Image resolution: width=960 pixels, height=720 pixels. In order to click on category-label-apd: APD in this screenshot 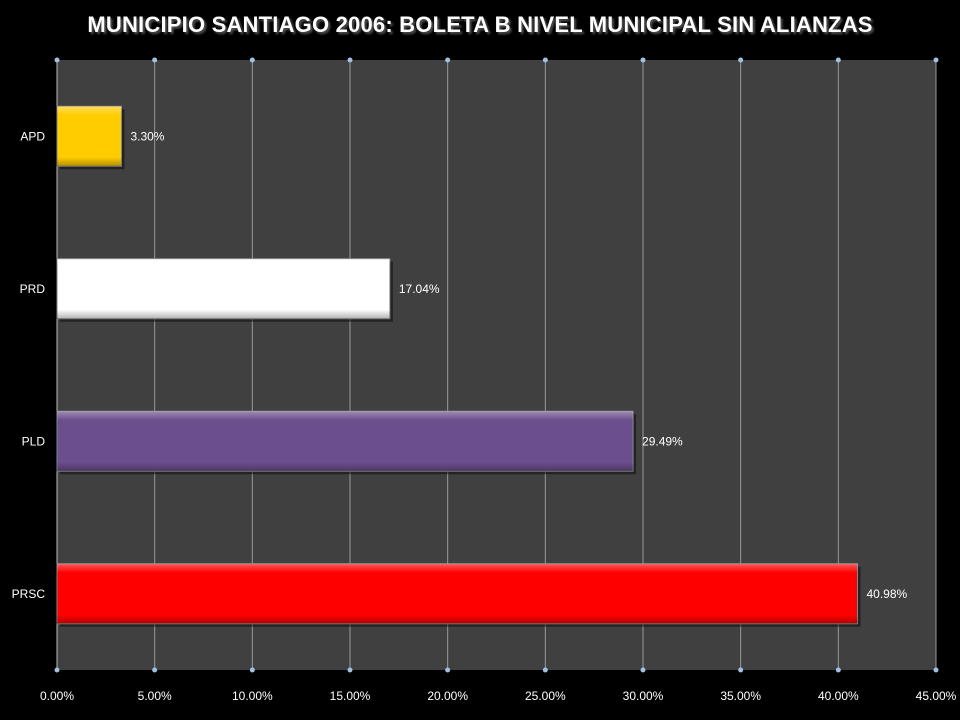, I will do `click(32, 136)`.